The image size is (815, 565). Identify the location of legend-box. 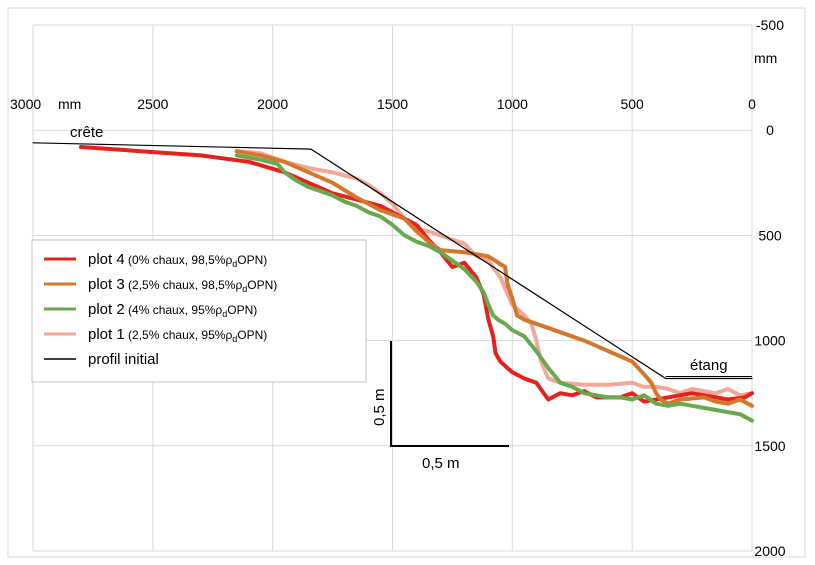
(199, 311).